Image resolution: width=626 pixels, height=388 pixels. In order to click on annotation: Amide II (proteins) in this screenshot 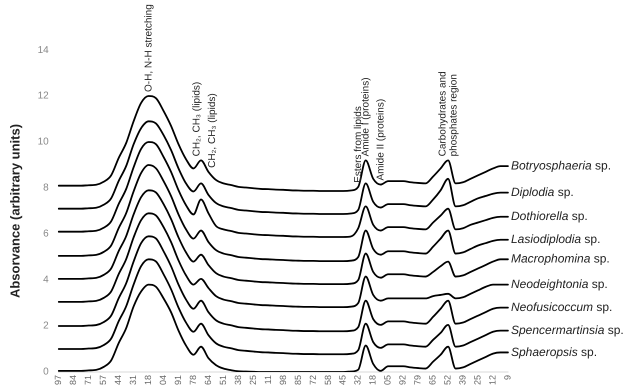, I will do `click(380, 139)`.